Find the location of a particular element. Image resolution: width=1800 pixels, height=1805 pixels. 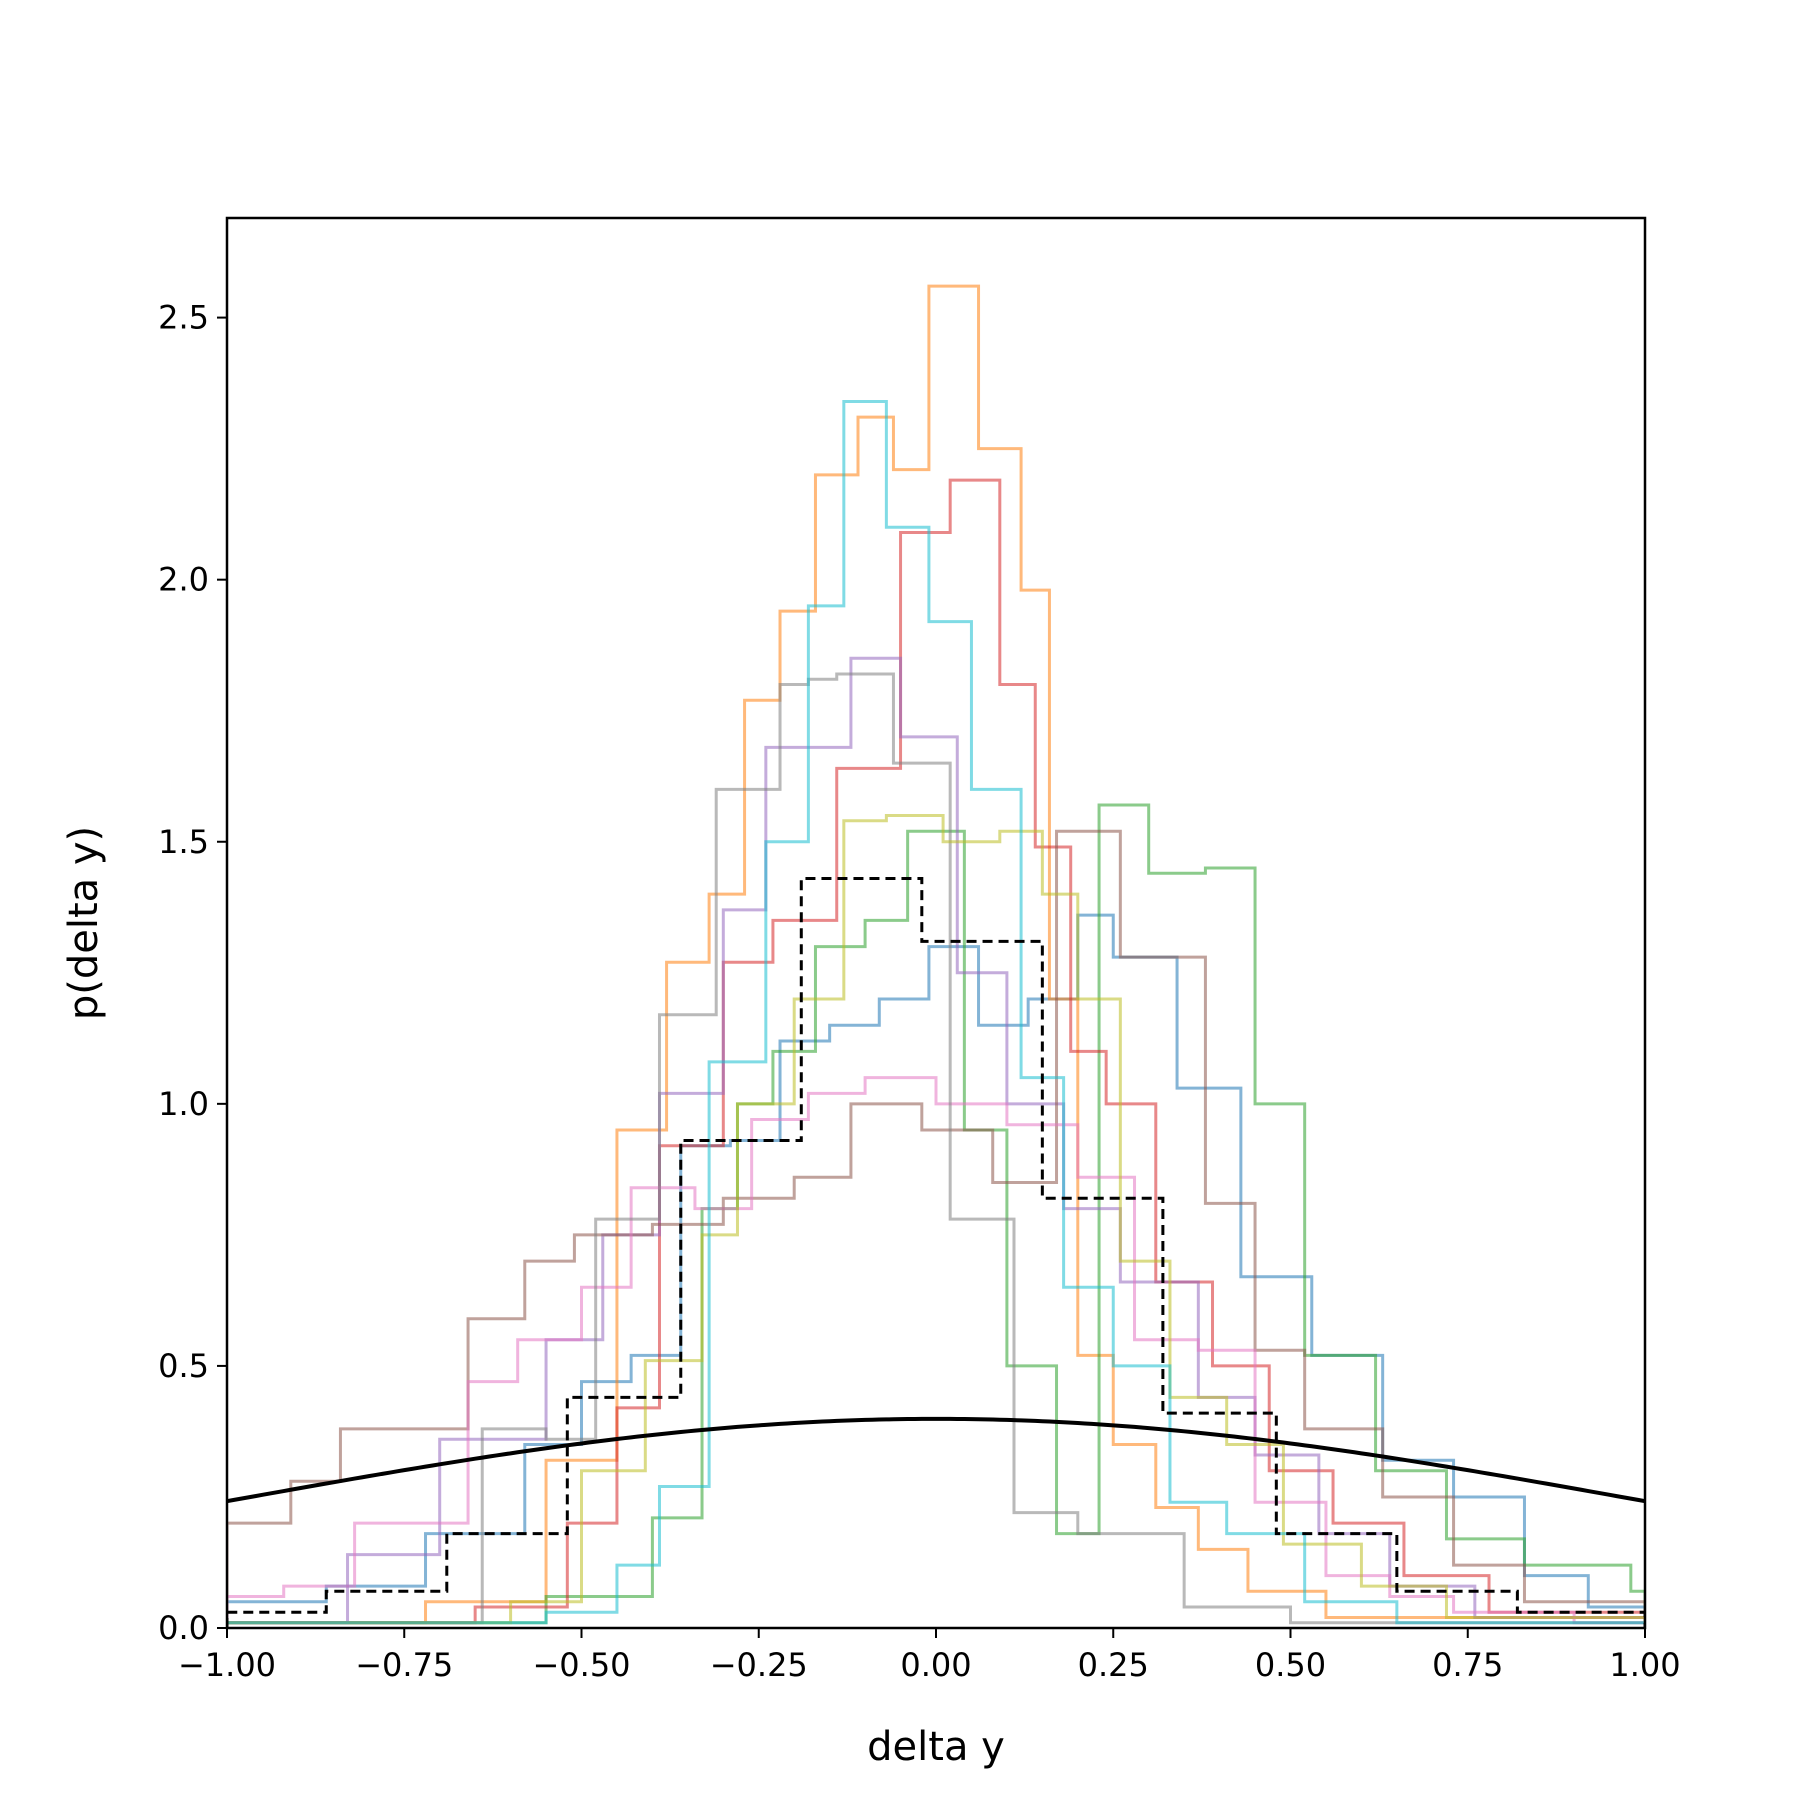

y-tick-label: 0.5 is located at coordinates (183, 1366).